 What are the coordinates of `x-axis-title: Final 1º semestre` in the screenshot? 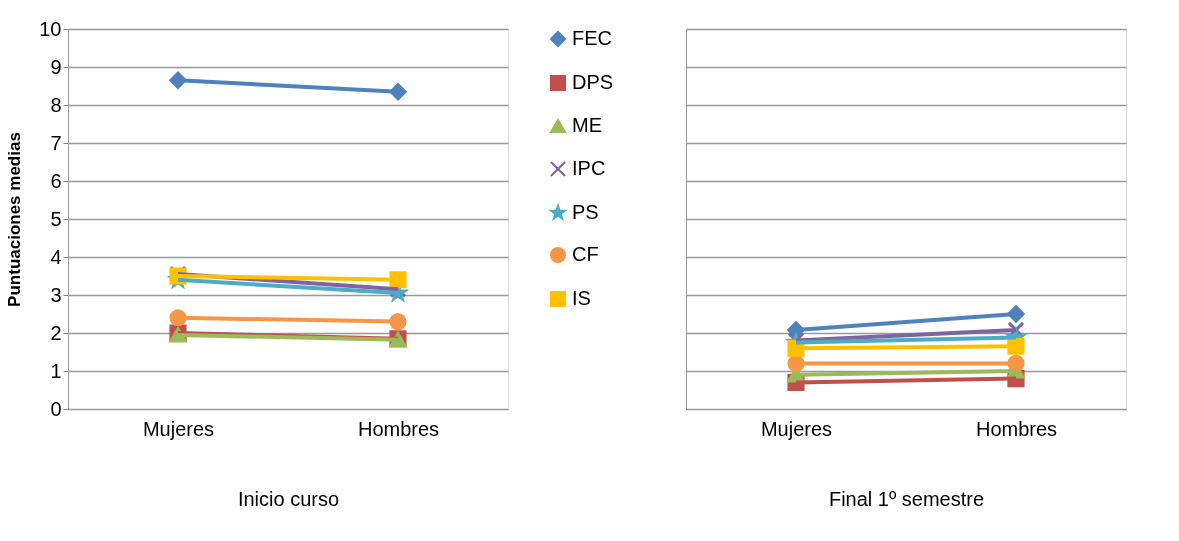 It's located at (906, 498).